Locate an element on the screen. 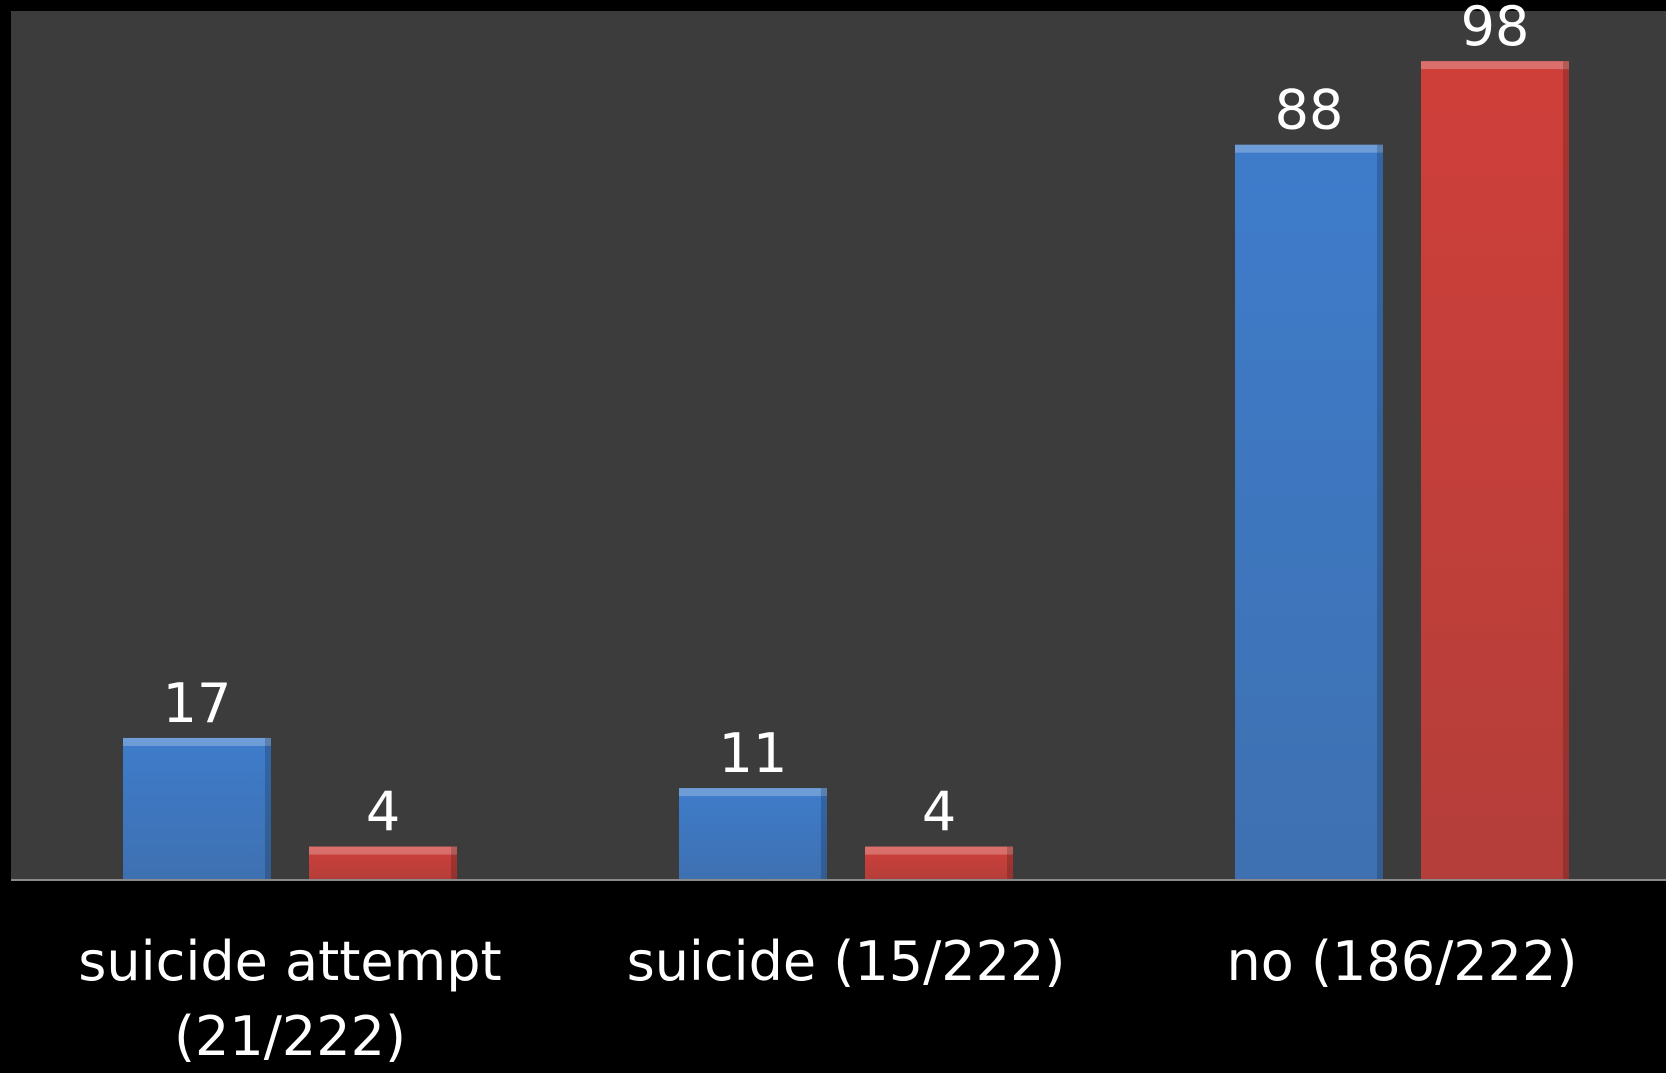 The width and height of the screenshot is (1666, 1073). data-label-series1-cat3: 88 is located at coordinates (1309, 110).